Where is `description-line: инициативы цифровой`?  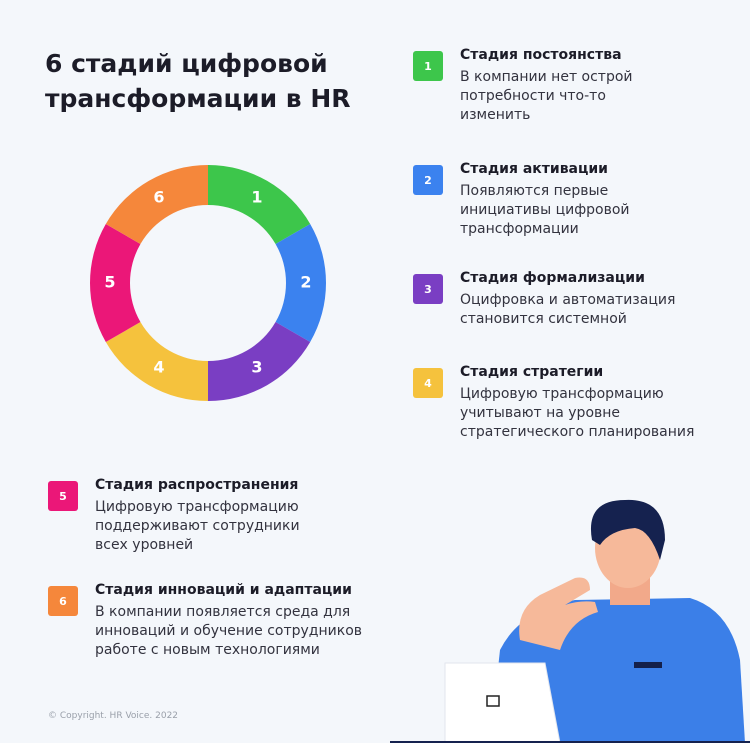 description-line: инициативы цифровой is located at coordinates (545, 210).